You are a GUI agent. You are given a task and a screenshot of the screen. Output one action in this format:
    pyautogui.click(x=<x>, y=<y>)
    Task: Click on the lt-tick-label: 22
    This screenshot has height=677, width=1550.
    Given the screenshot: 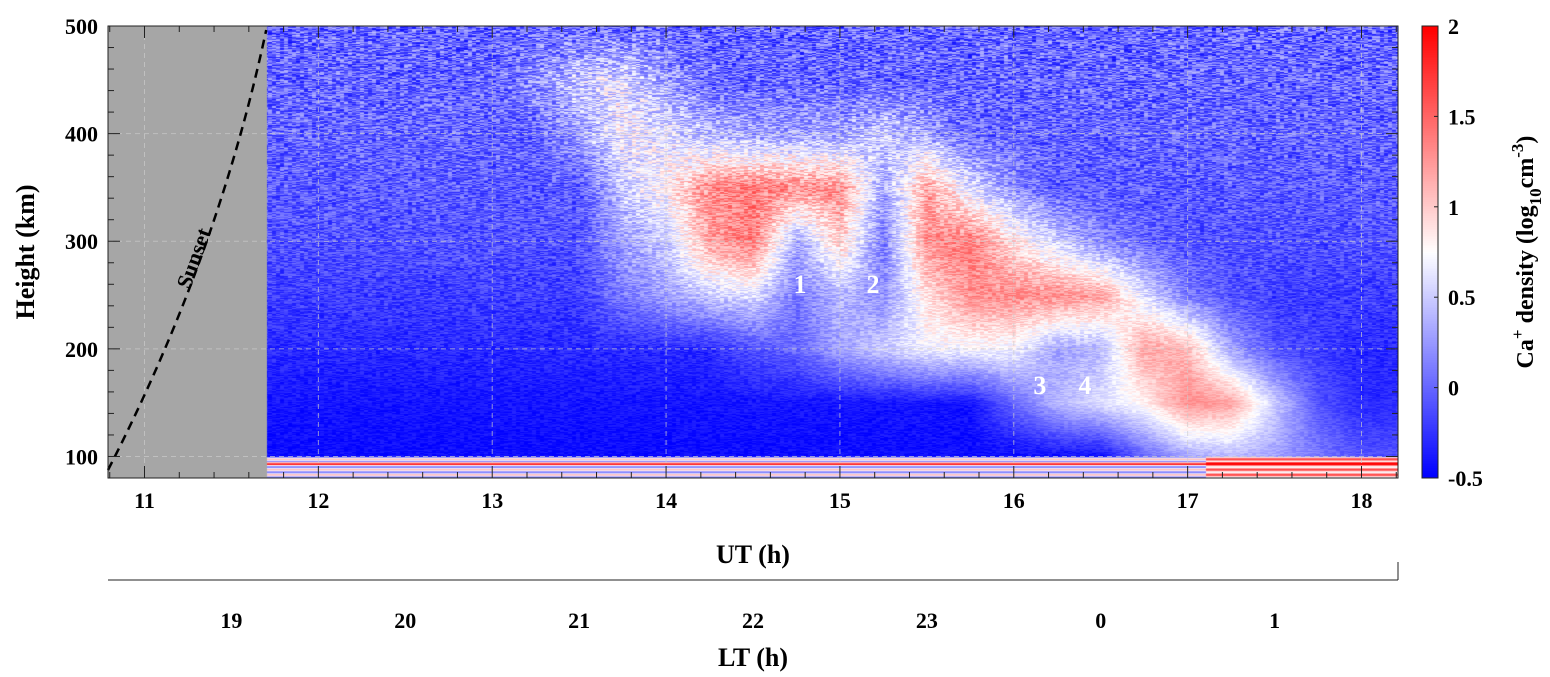 What is the action you would take?
    pyautogui.click(x=753, y=620)
    